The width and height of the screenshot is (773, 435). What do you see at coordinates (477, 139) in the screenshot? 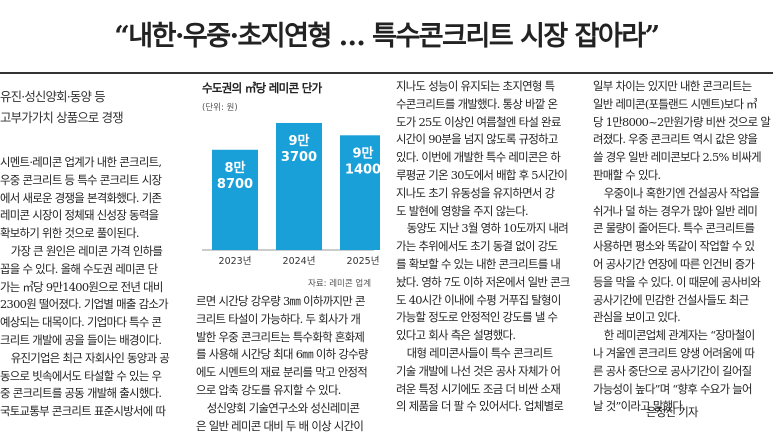
I see `article-line: 시간이 90분을 넘지 않도록 규정하고` at bounding box center [477, 139].